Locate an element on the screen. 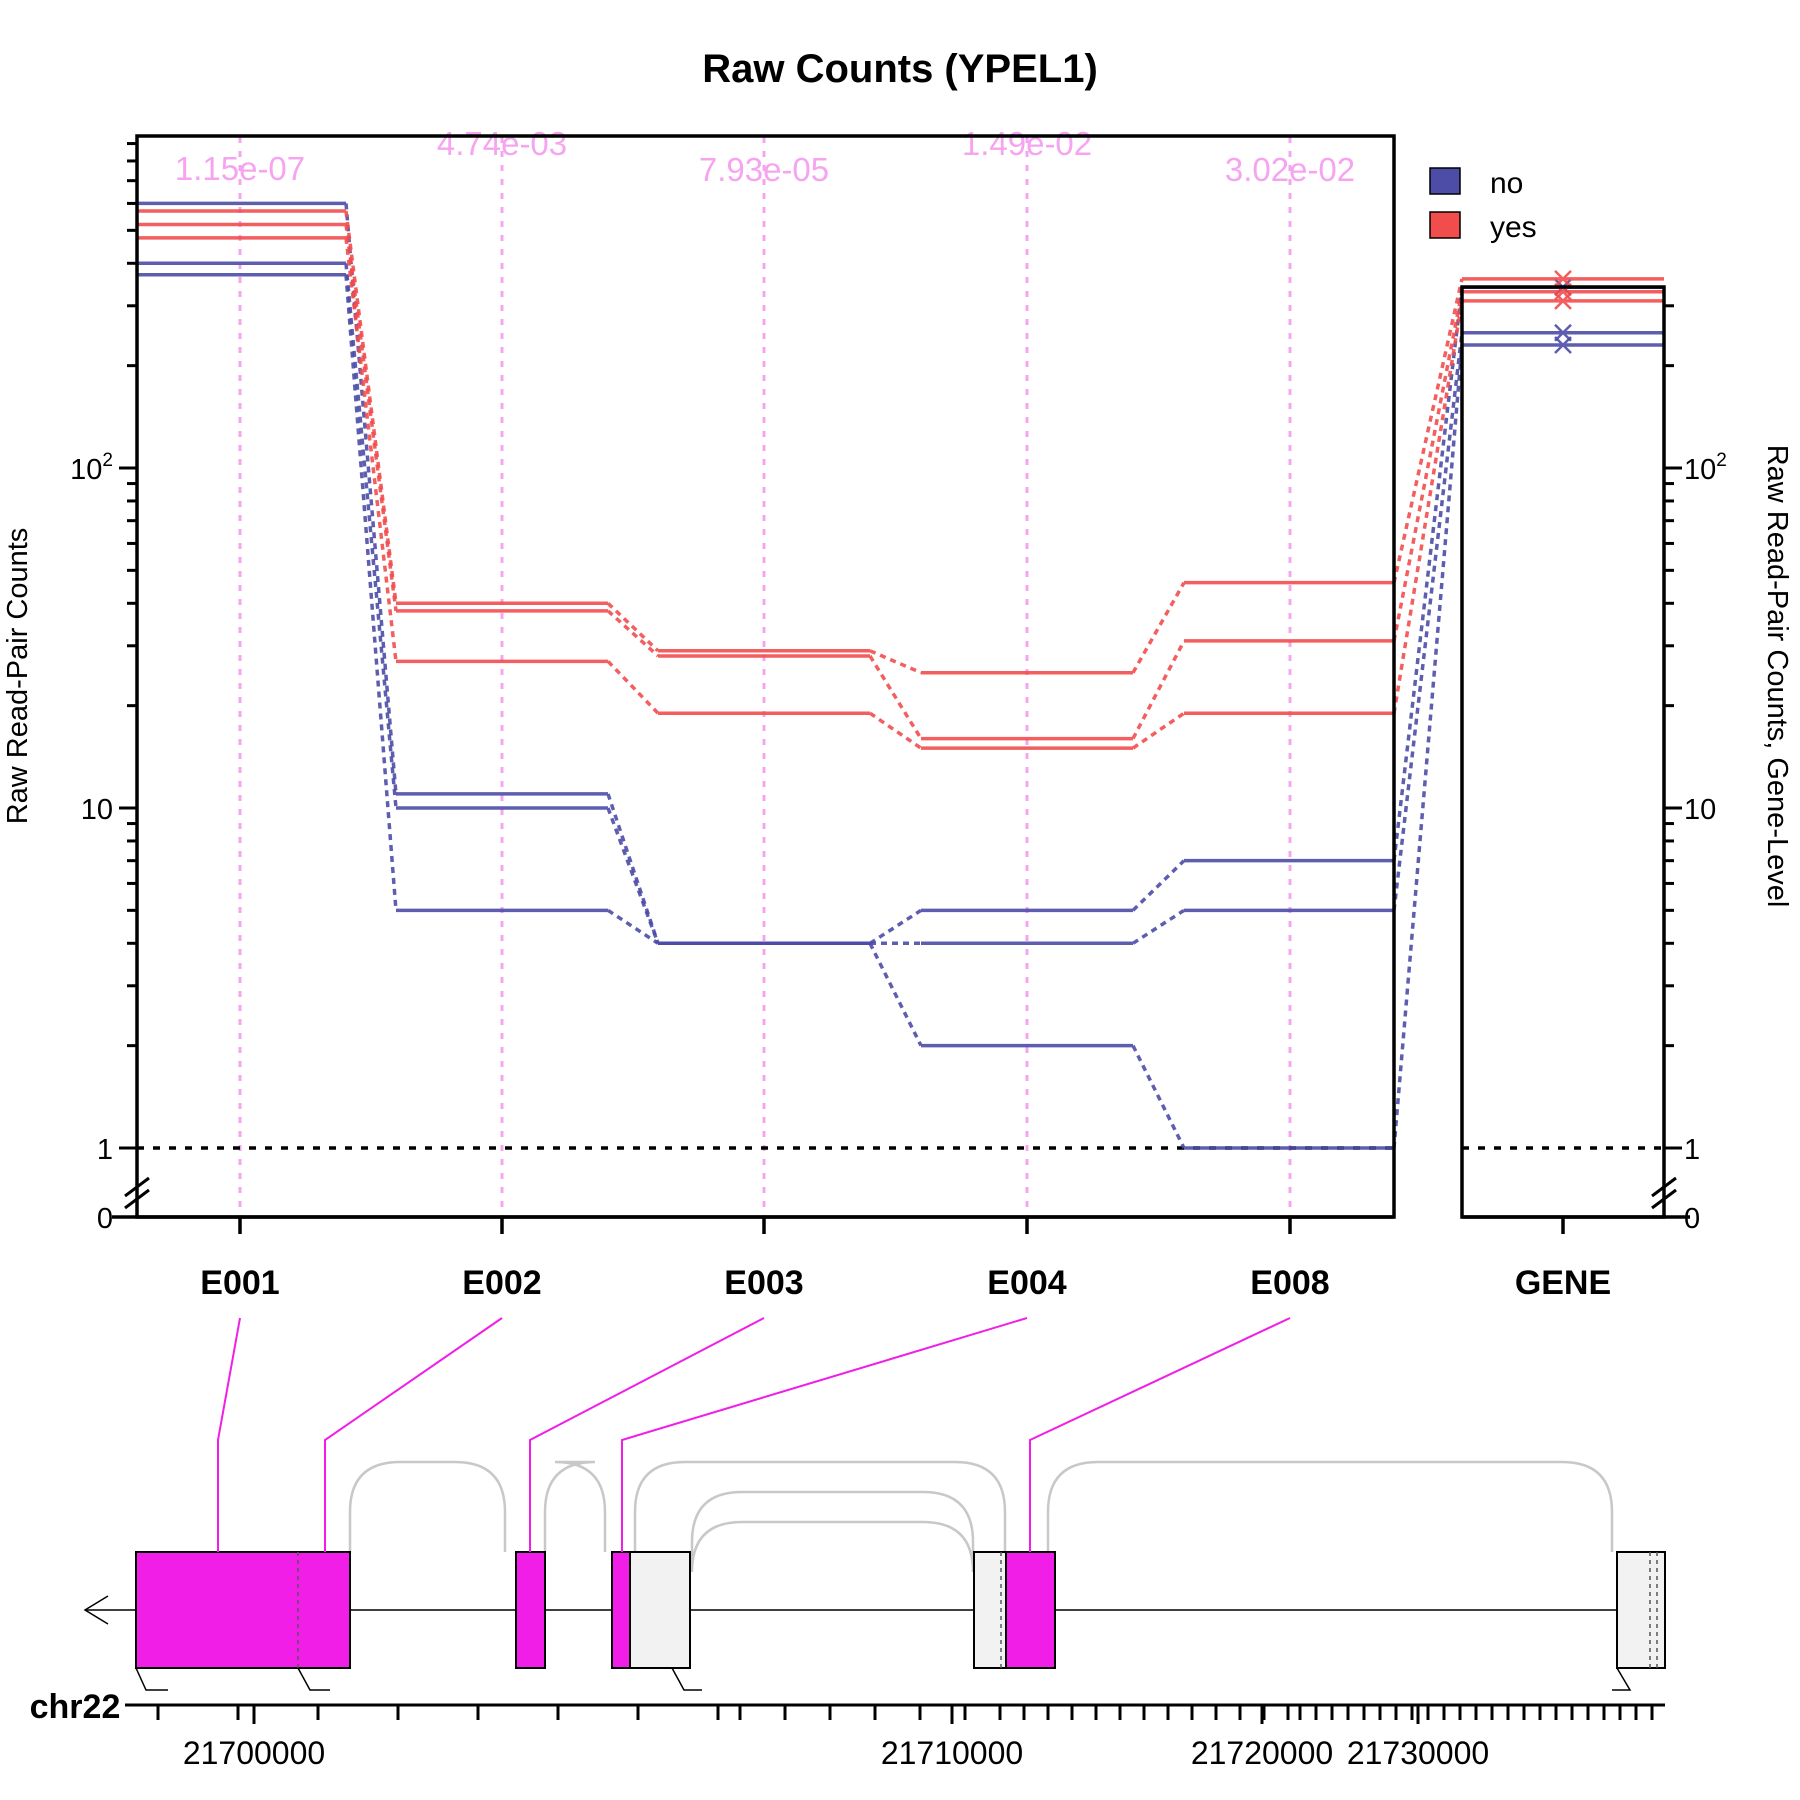 The height and width of the screenshot is (1800, 1800). y-axis-label: Raw Read-Pair Counts is located at coordinates (18, 676).